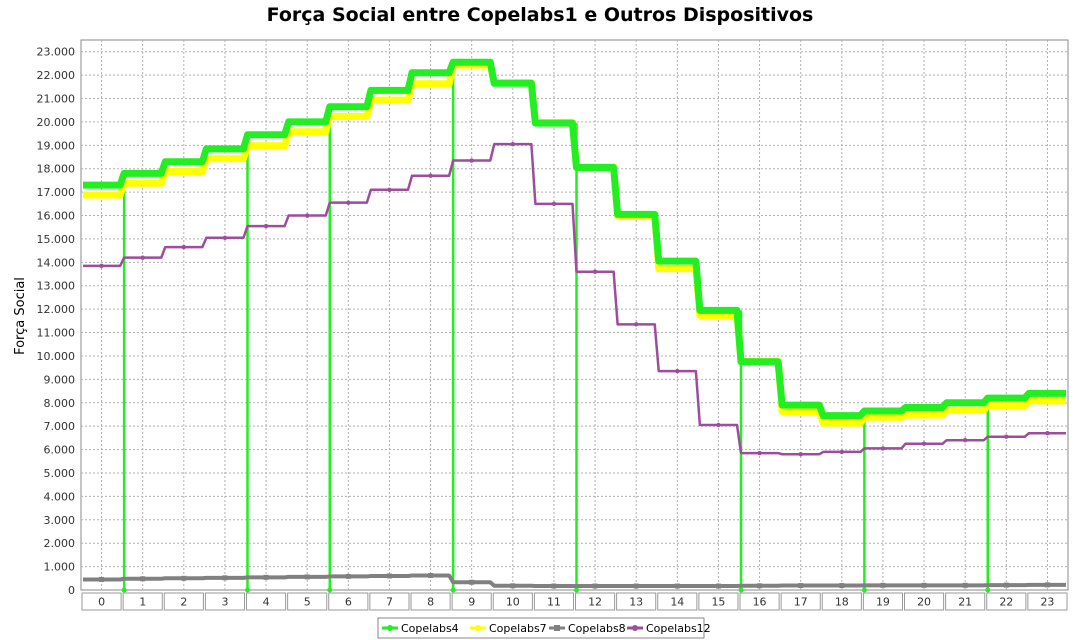  I want to click on y-tick-label: 22.000, so click(56, 75).